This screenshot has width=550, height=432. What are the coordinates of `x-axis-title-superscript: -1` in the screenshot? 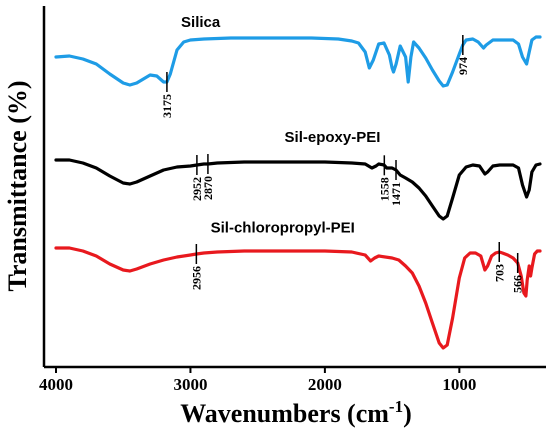 It's located at (396, 406).